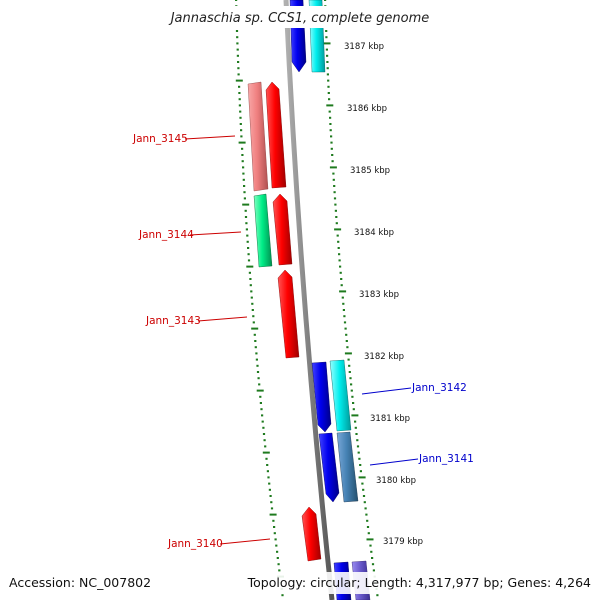  I want to click on title-background, so click(300, 17).